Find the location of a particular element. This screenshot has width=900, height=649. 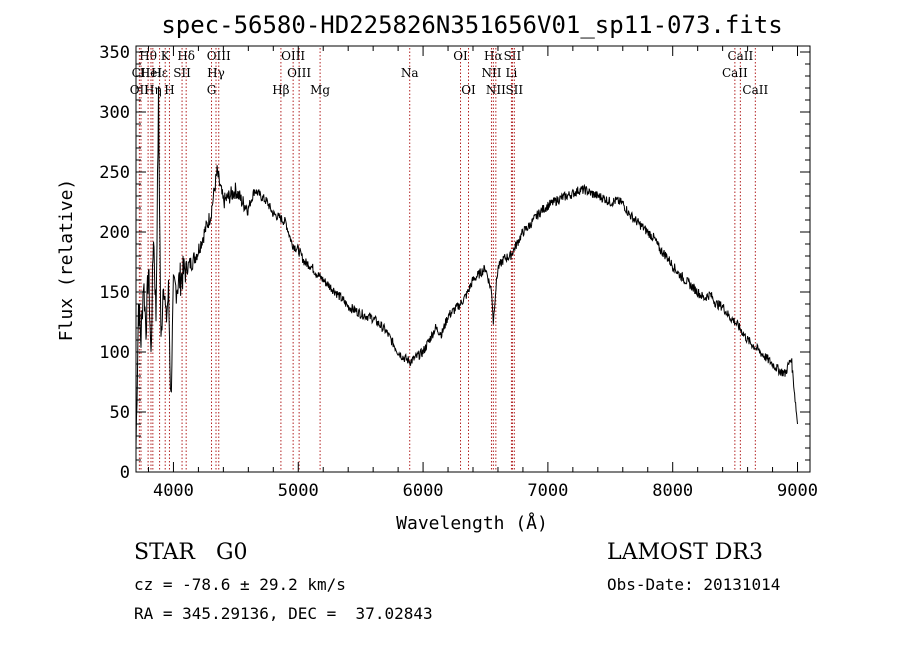

y-tick-label: 100 is located at coordinates (114, 353).